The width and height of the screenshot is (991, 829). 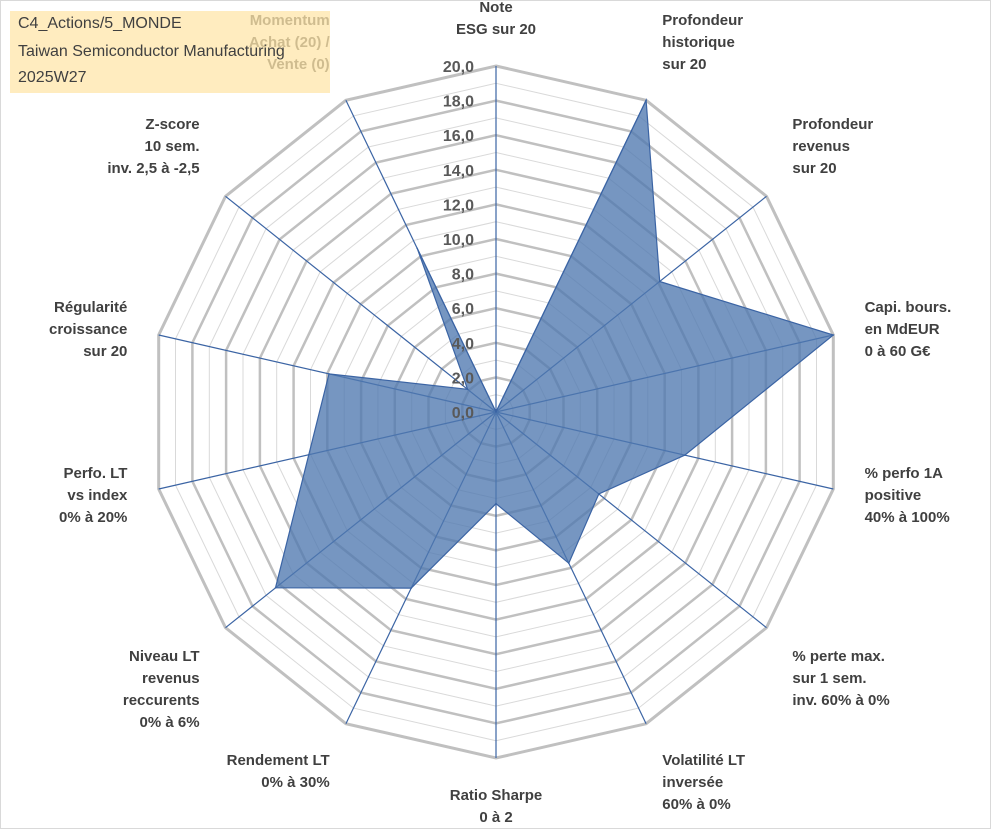 I want to click on tick-label: 6,0, so click(x=463, y=309).